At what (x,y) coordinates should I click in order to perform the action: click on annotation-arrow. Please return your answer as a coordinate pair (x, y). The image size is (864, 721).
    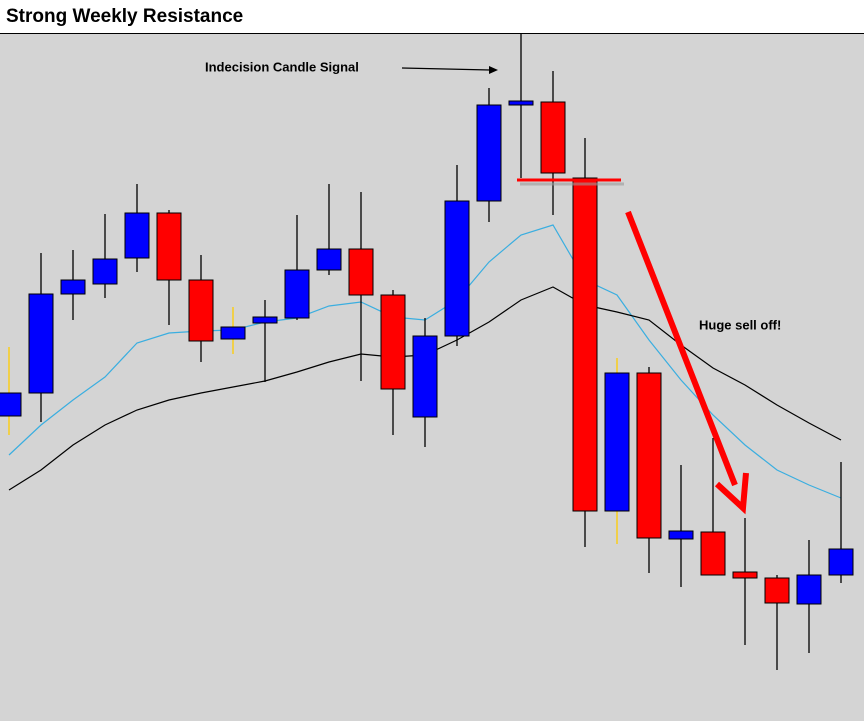
    Looking at the image, I should click on (446, 69).